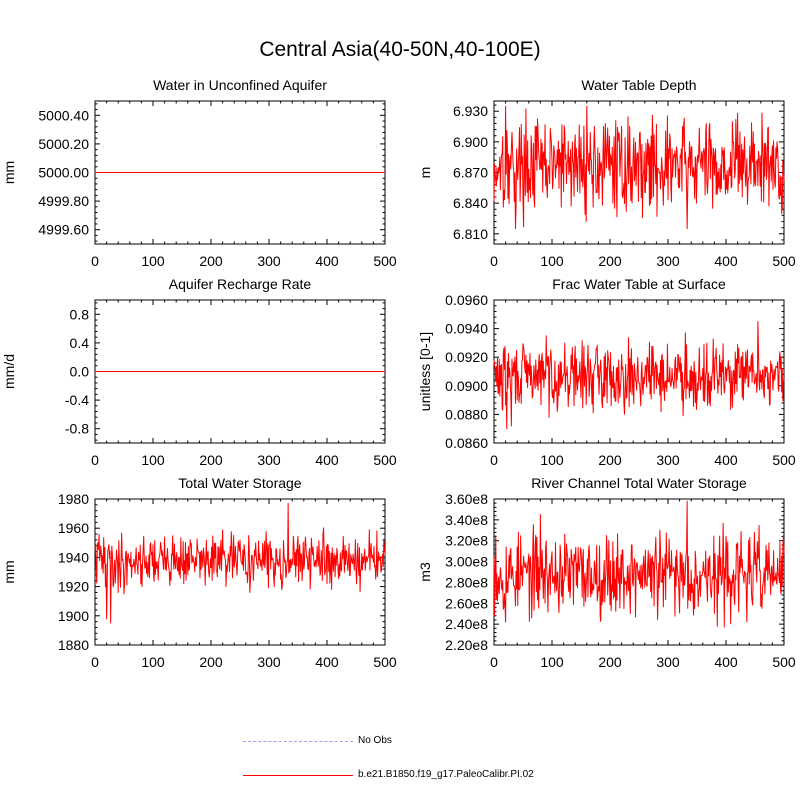 The image size is (800, 800). What do you see at coordinates (638, 85) in the screenshot?
I see `panel-title: Water Table Depth` at bounding box center [638, 85].